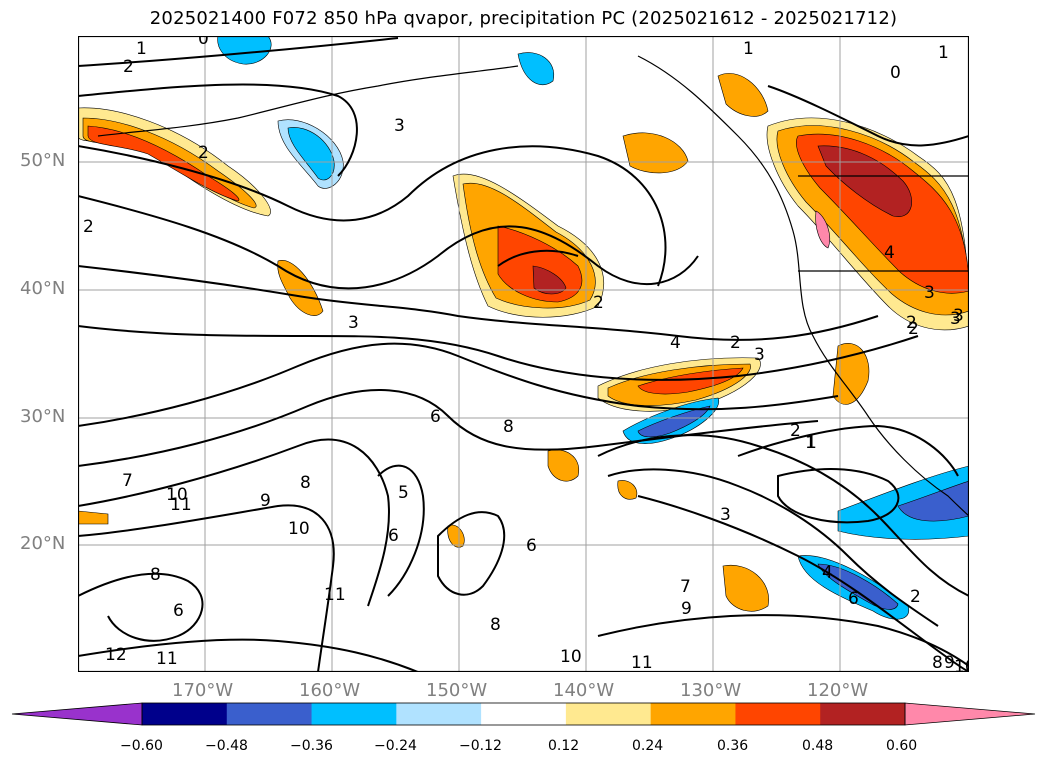 The height and width of the screenshot is (765, 1047). What do you see at coordinates (711, 690) in the screenshot?
I see `lon-label: 130°W` at bounding box center [711, 690].